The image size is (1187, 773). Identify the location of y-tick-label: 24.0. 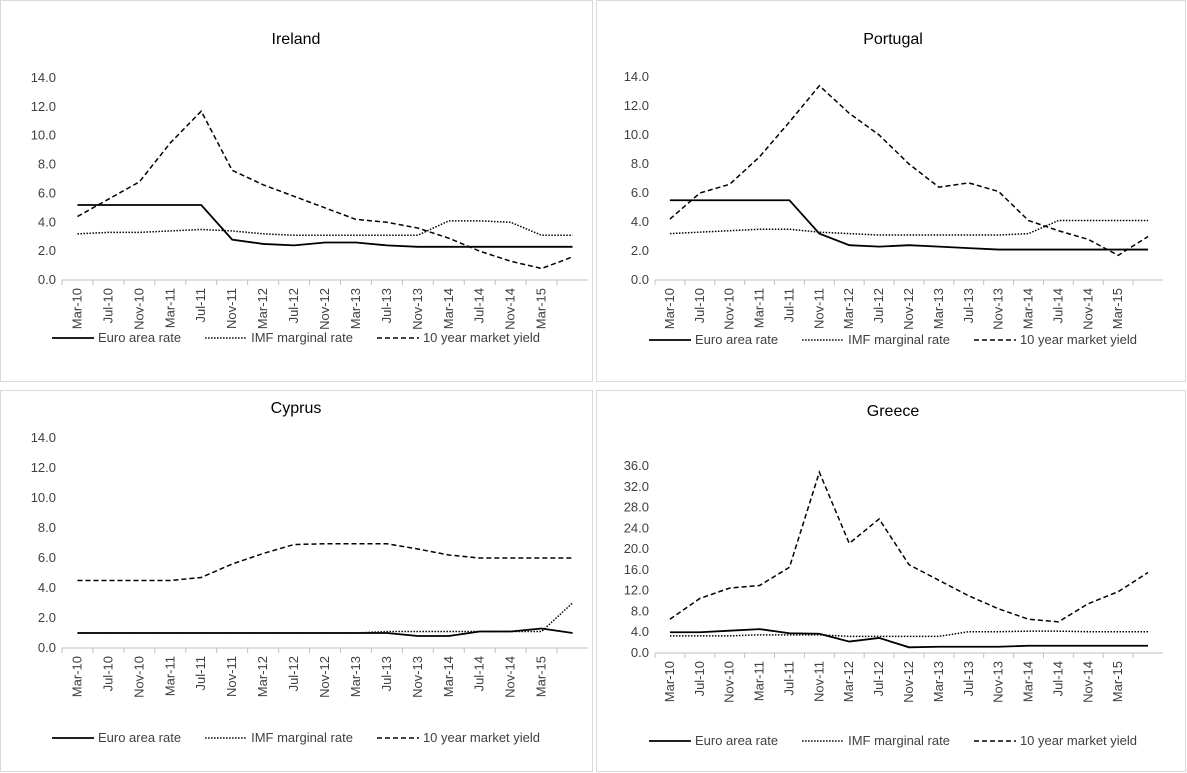
(636, 527).